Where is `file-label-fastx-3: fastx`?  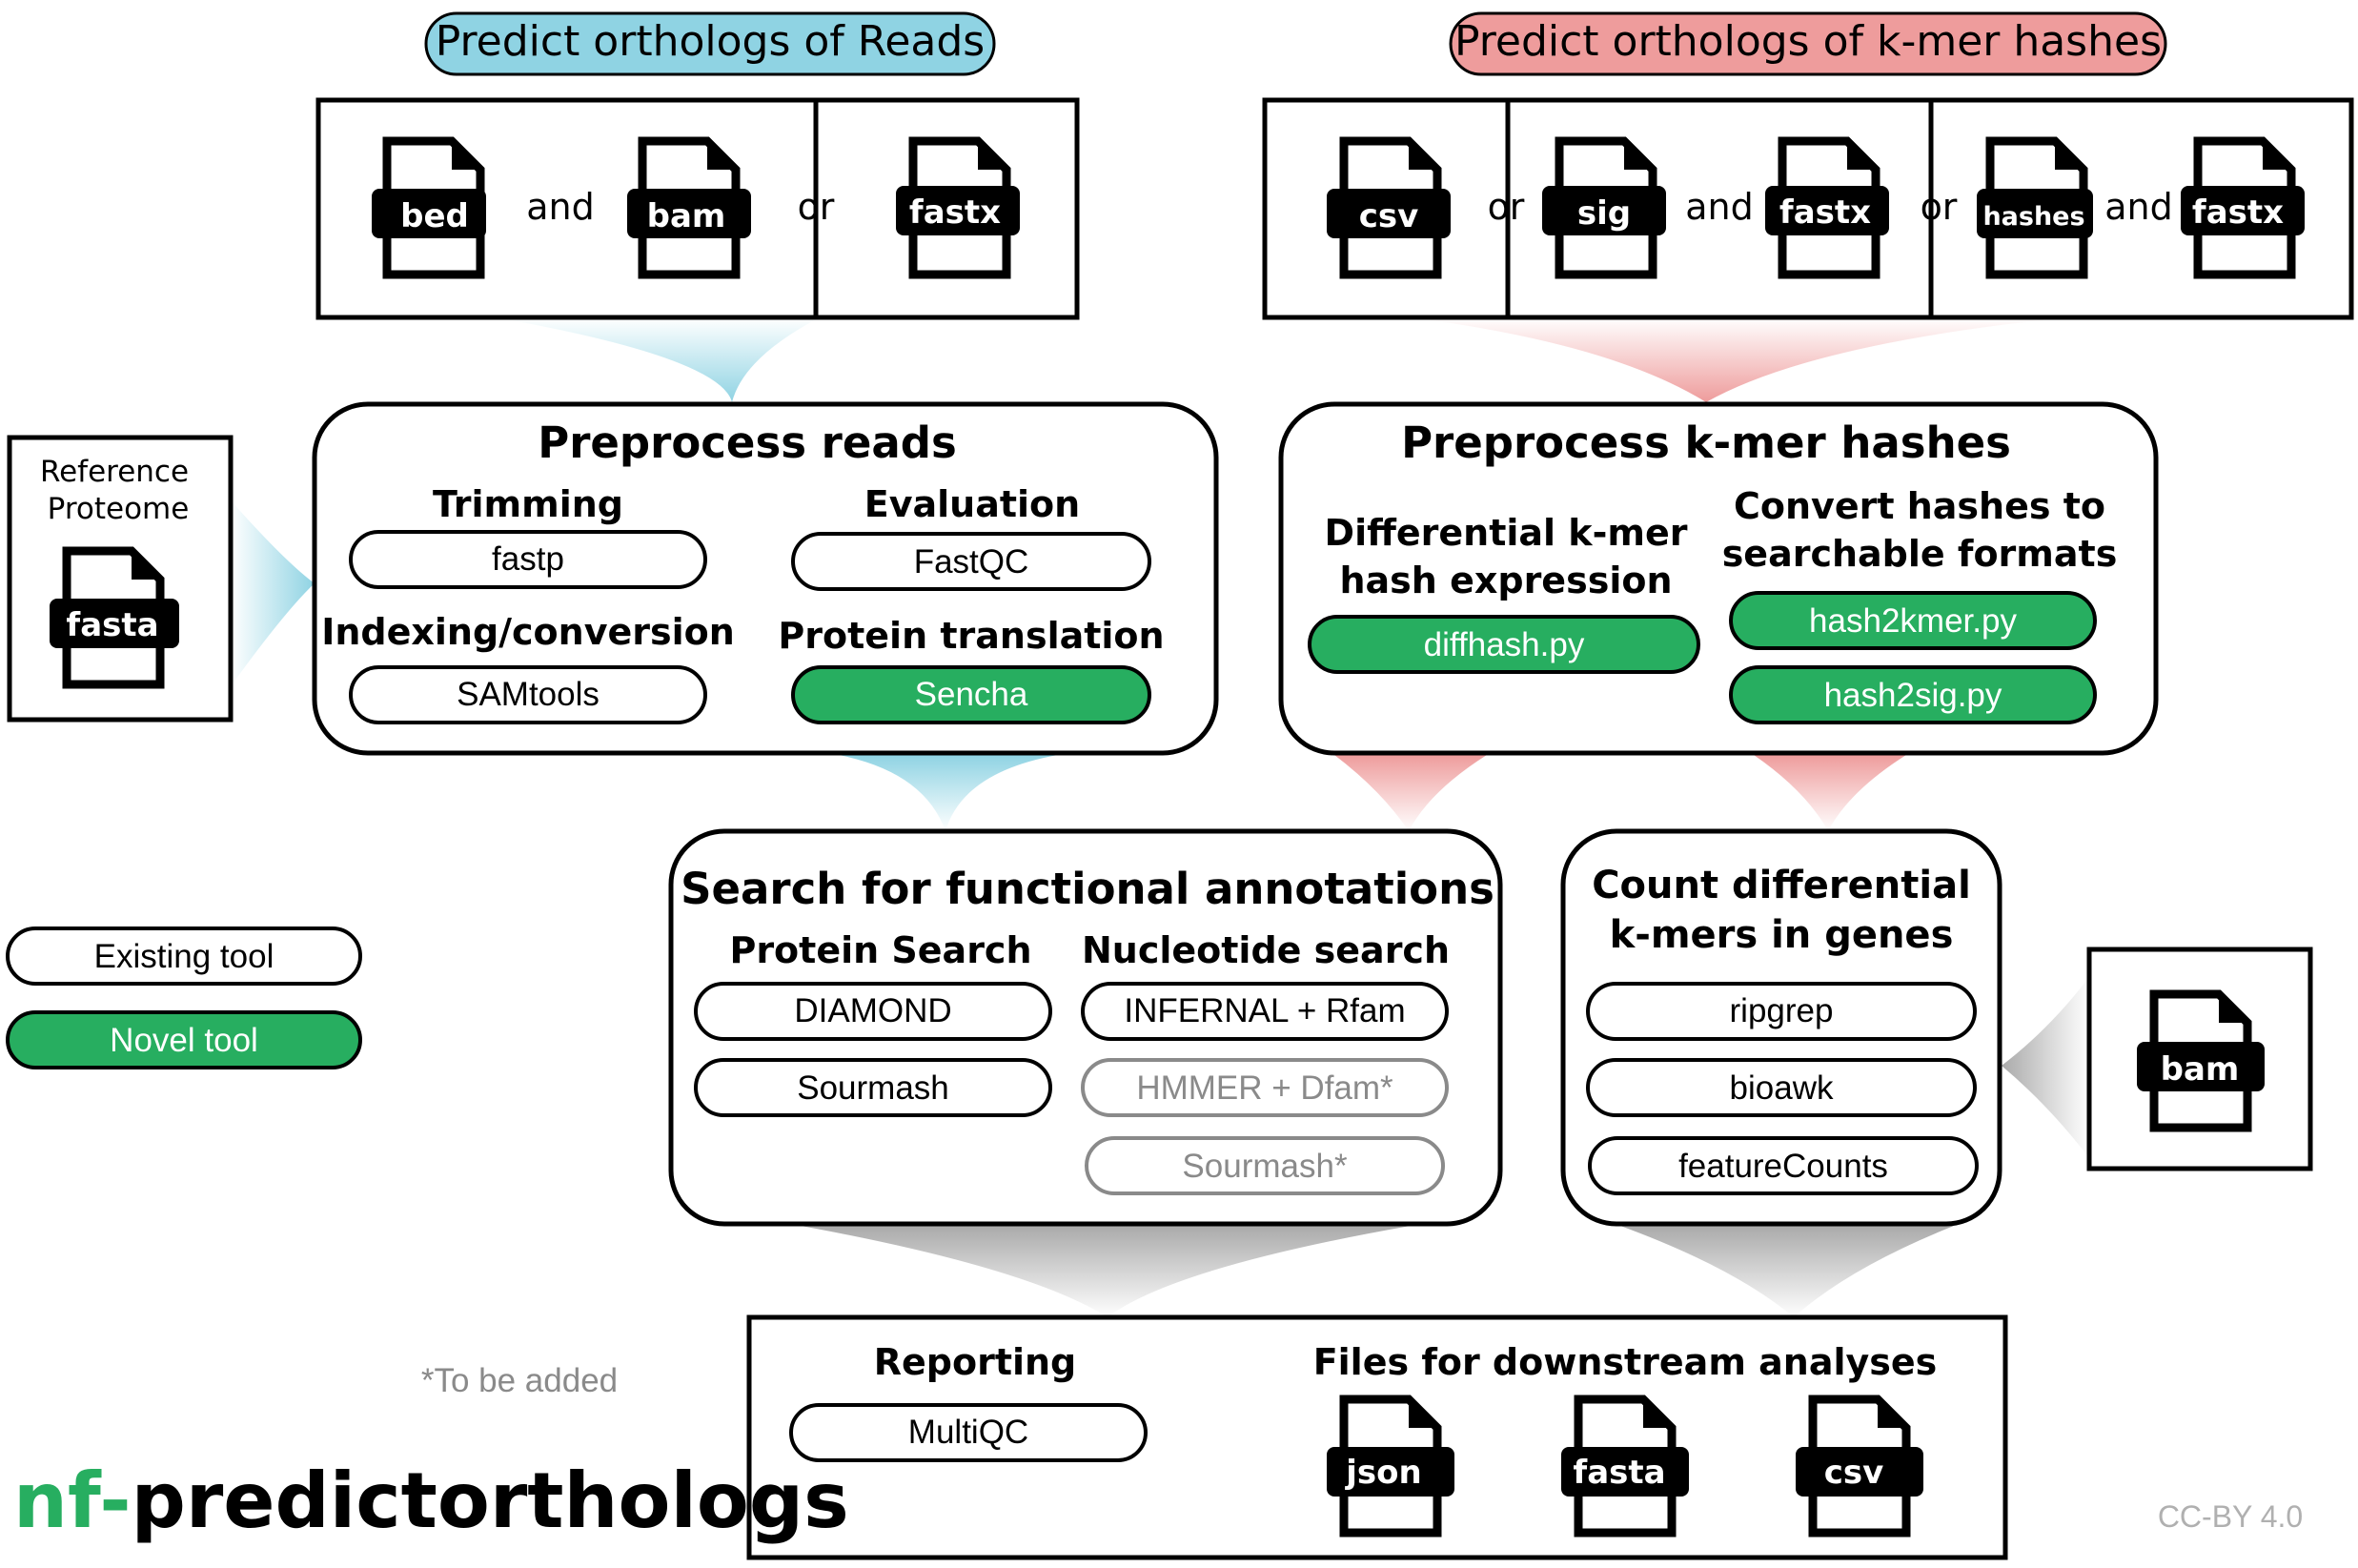
file-label-fastx-3: fastx is located at coordinates (2238, 212).